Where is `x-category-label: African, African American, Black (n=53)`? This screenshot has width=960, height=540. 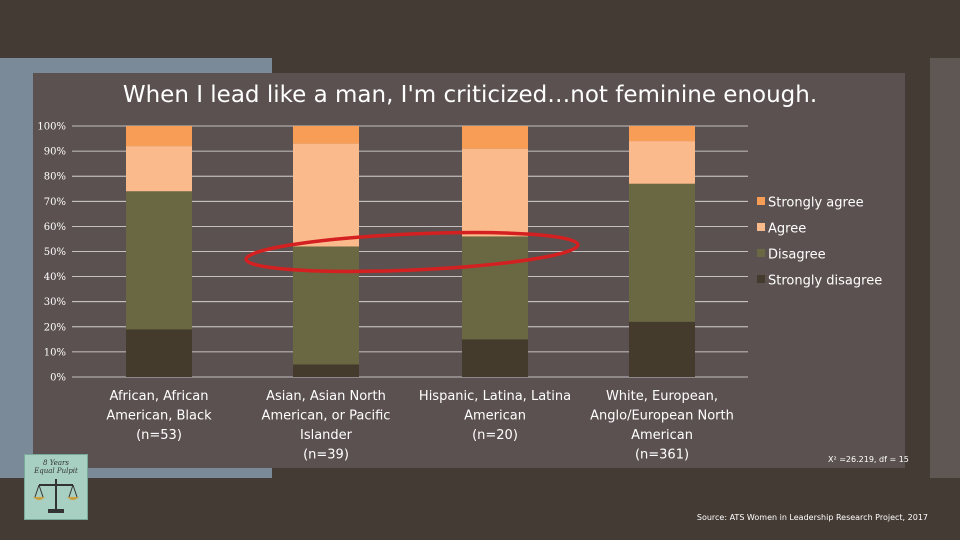
x-category-label: African, African American, Black (n=53) is located at coordinates (159, 416).